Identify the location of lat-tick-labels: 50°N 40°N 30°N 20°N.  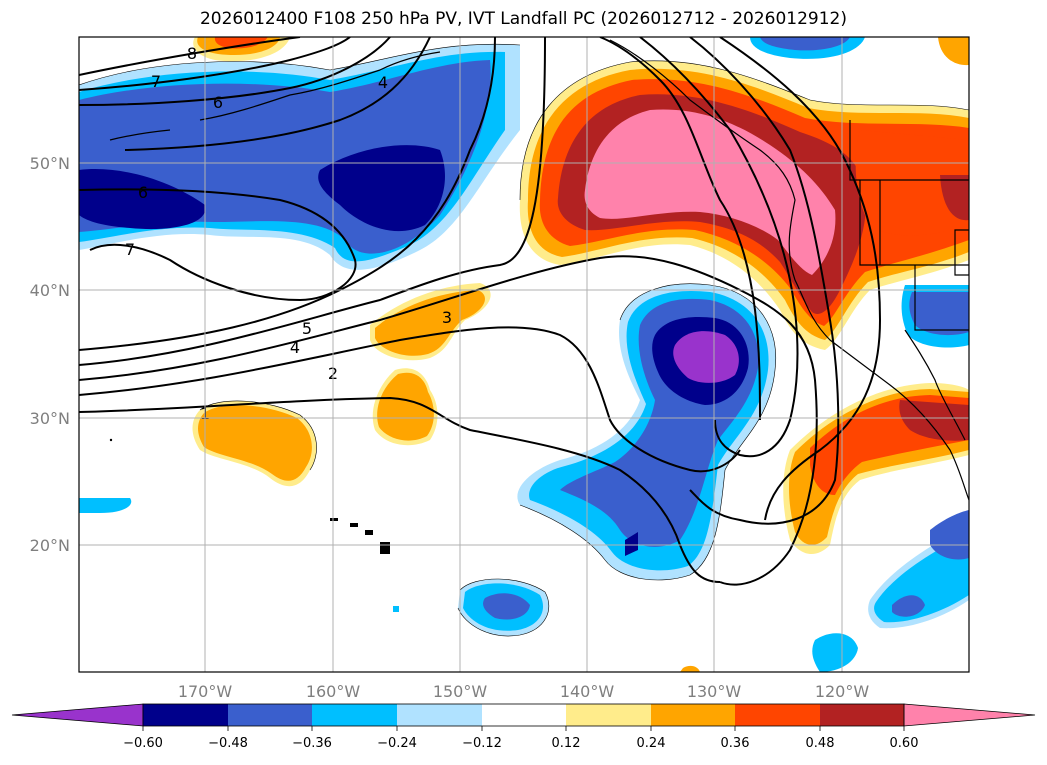
(50, 354).